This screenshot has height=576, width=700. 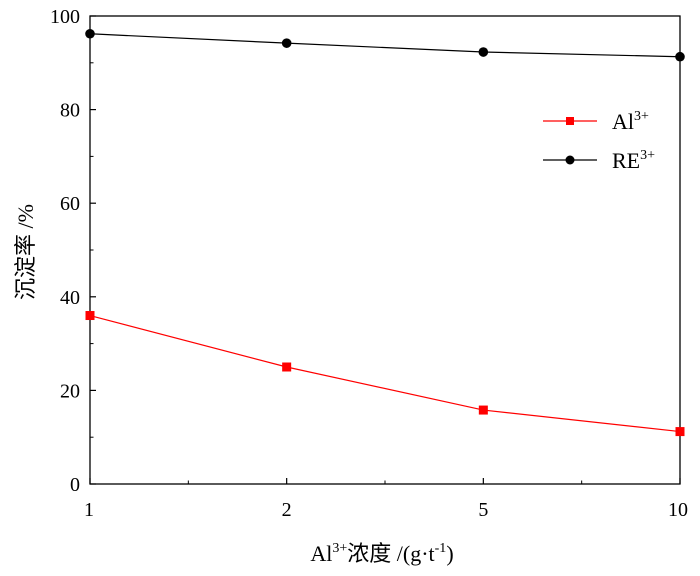 I want to click on legend-label-al: Al3+, so click(x=630, y=121).